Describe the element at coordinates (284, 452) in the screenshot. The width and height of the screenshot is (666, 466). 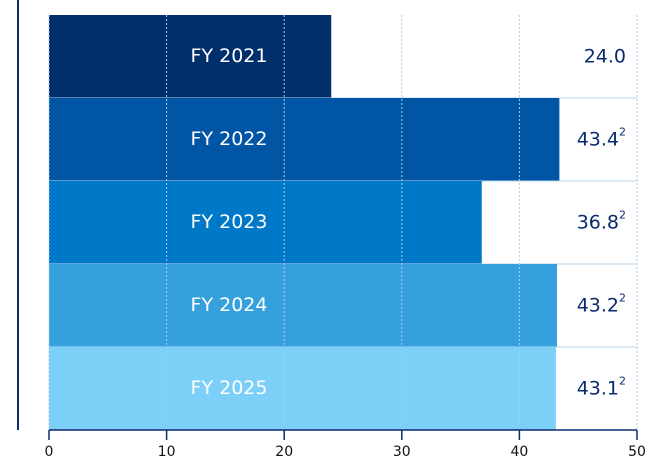
I see `x-tick-label: 20` at that location.